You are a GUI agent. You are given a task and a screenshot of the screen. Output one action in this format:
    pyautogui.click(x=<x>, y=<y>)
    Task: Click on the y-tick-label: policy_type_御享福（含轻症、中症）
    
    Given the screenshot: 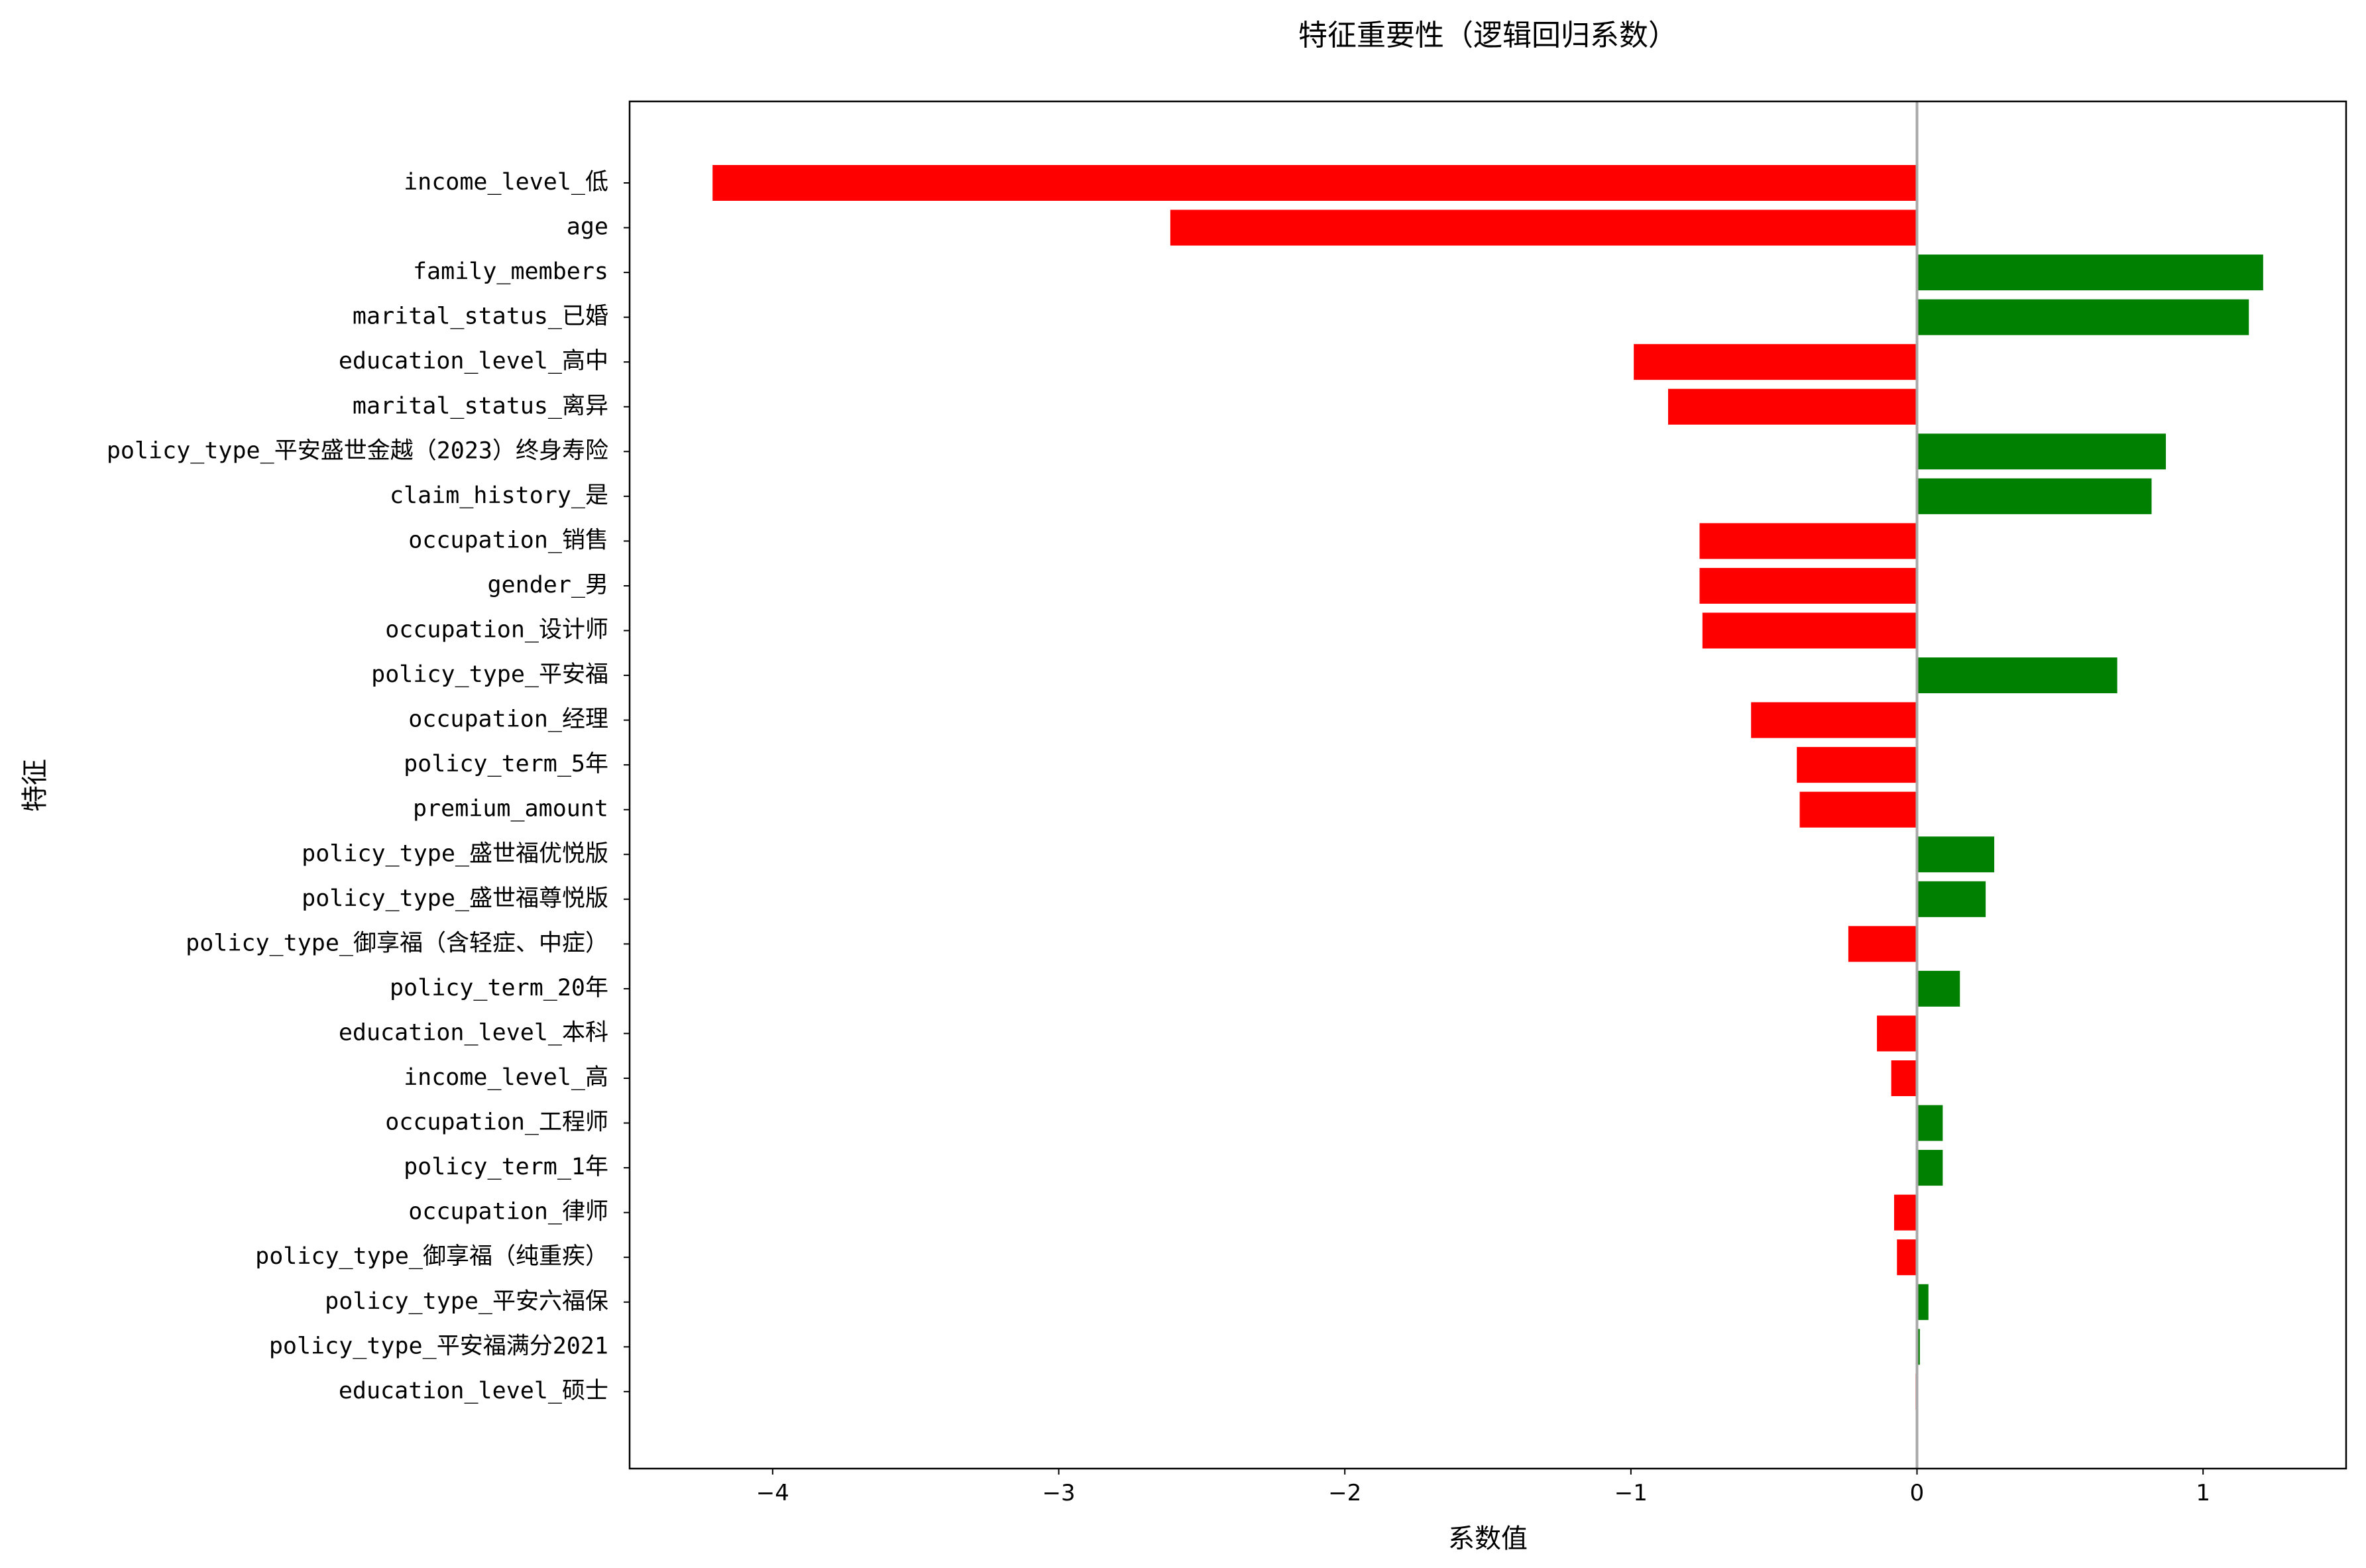 What is the action you would take?
    pyautogui.click(x=397, y=943)
    